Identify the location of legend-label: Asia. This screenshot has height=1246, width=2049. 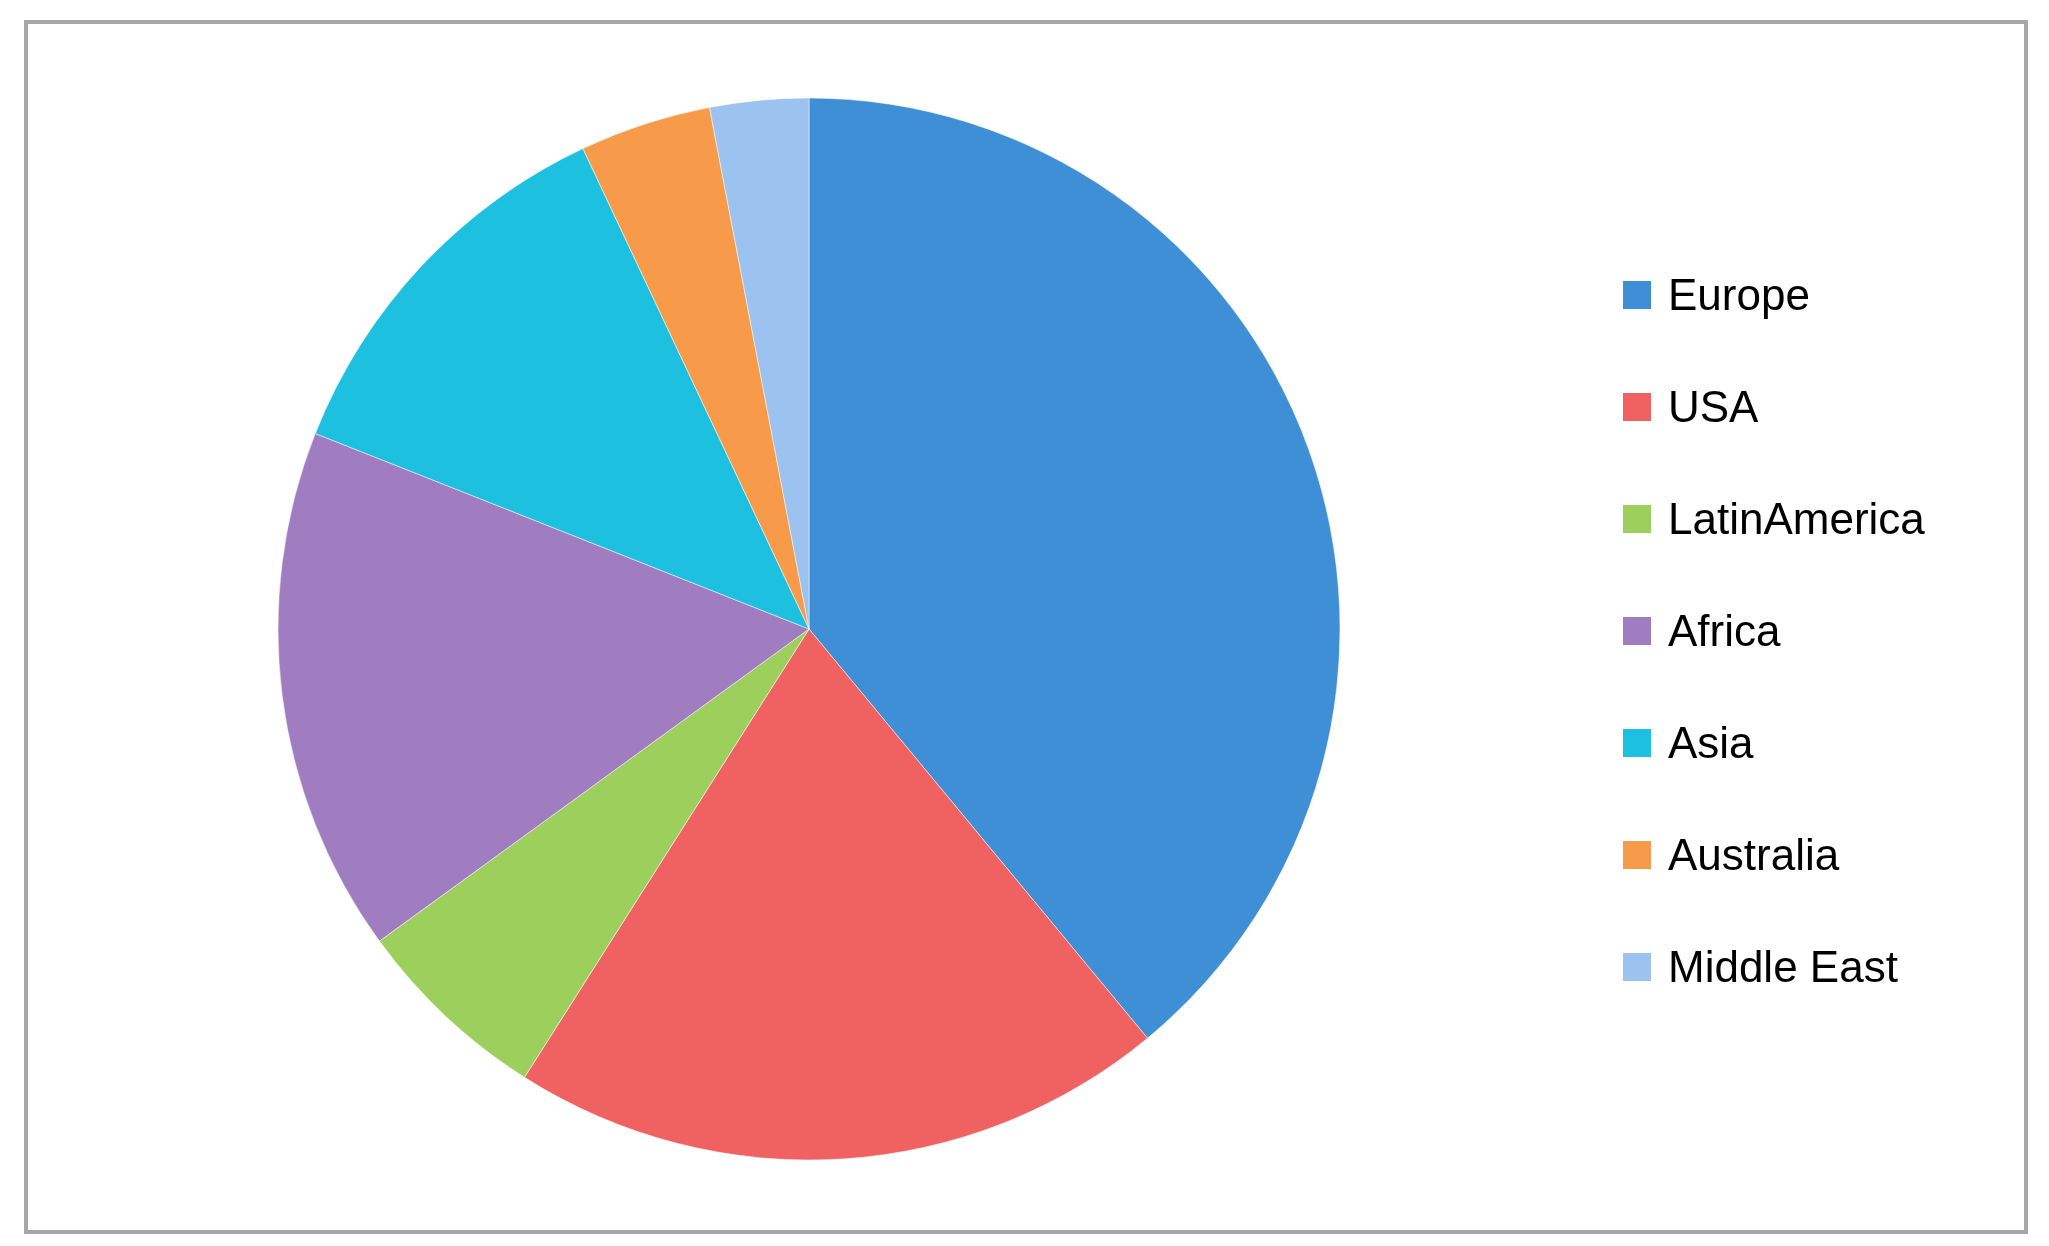
(1711, 743).